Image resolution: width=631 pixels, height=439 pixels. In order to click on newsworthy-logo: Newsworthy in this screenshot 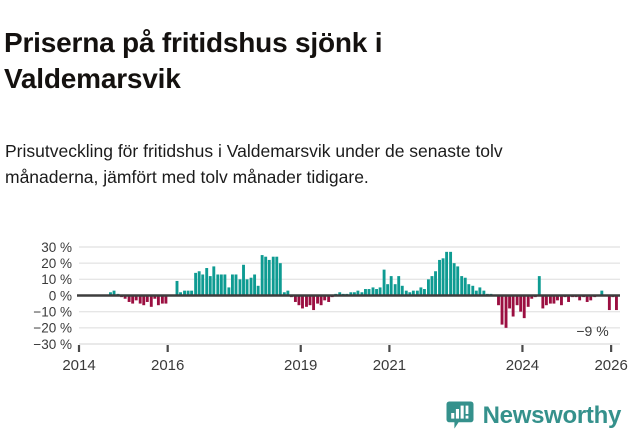, I will do `click(533, 416)`.